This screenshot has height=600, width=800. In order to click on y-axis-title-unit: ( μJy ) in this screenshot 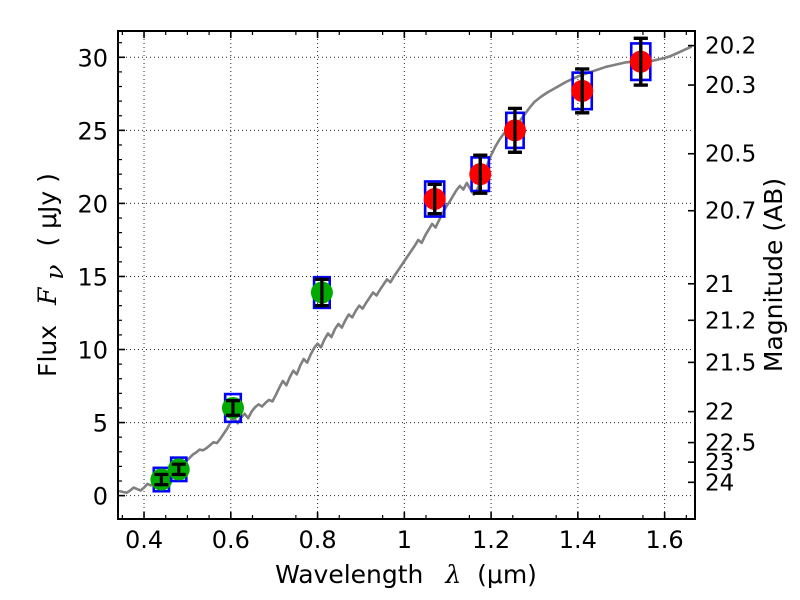, I will do `click(47, 209)`.